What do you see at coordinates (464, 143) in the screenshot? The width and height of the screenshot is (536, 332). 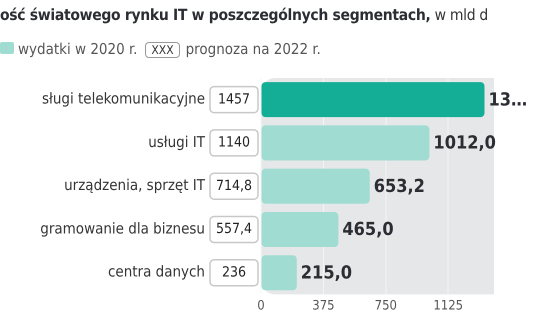 I see `data-label: 1012,0` at bounding box center [464, 143].